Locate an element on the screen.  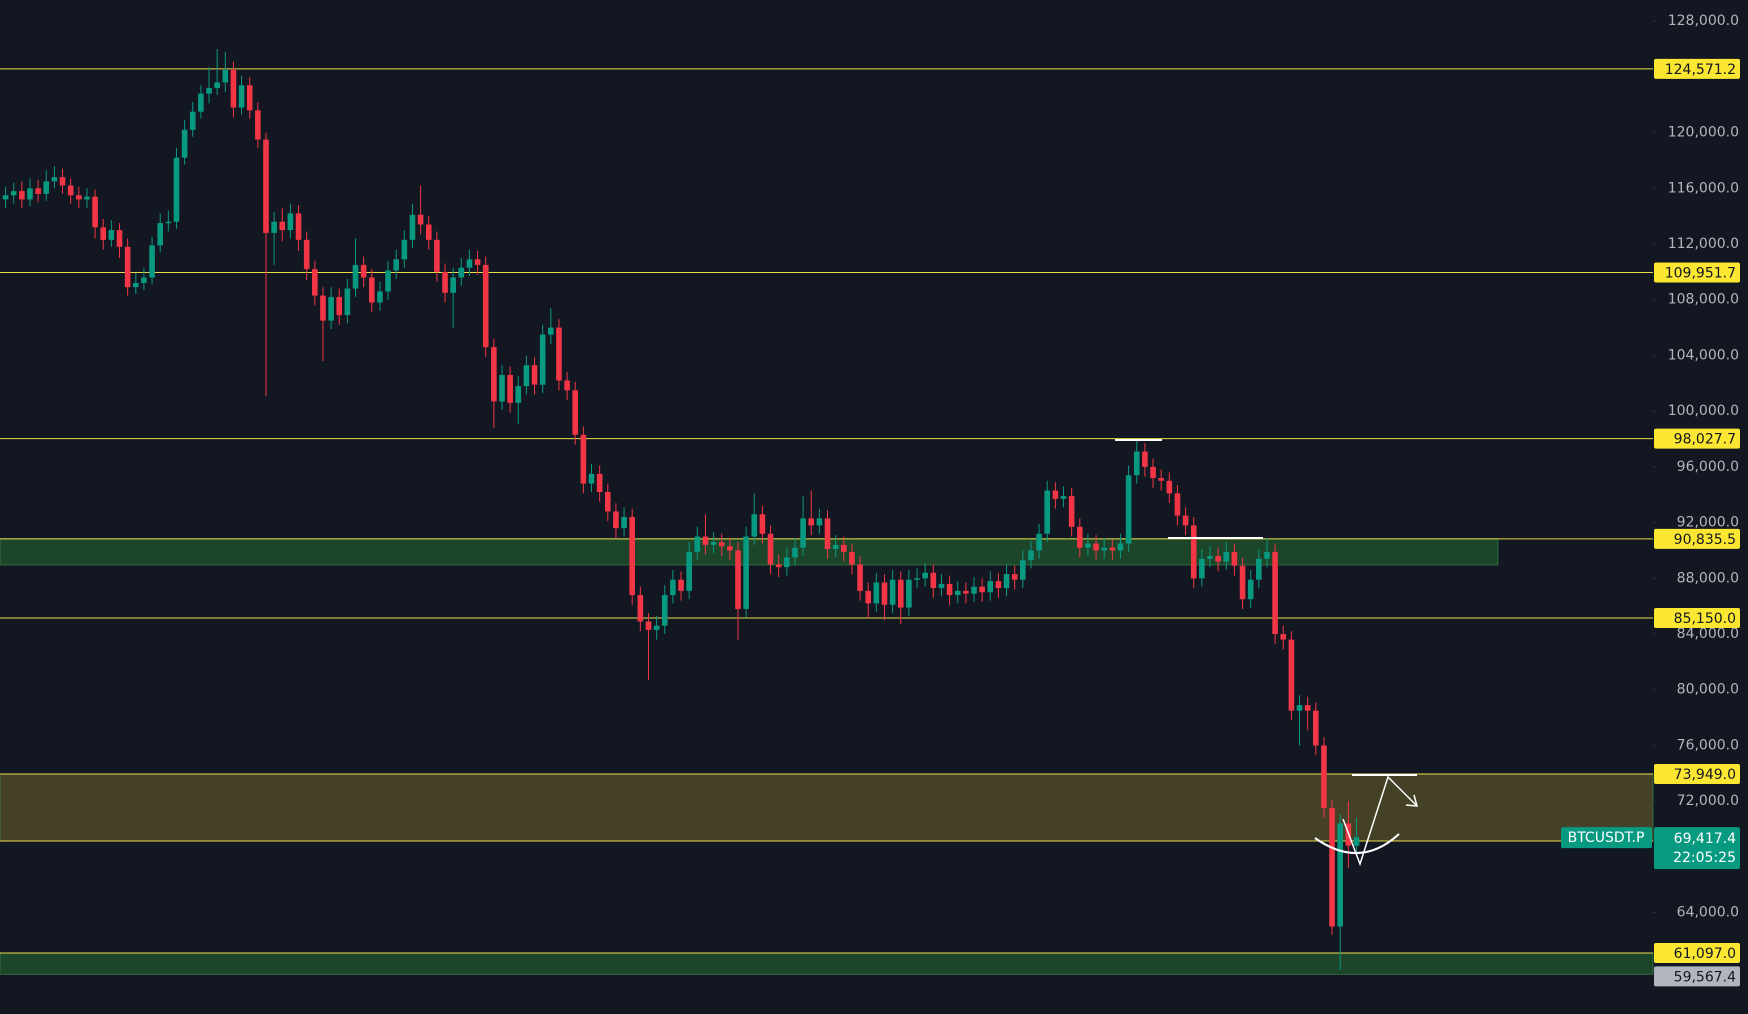
drawing-arc is located at coordinates (1357, 844).